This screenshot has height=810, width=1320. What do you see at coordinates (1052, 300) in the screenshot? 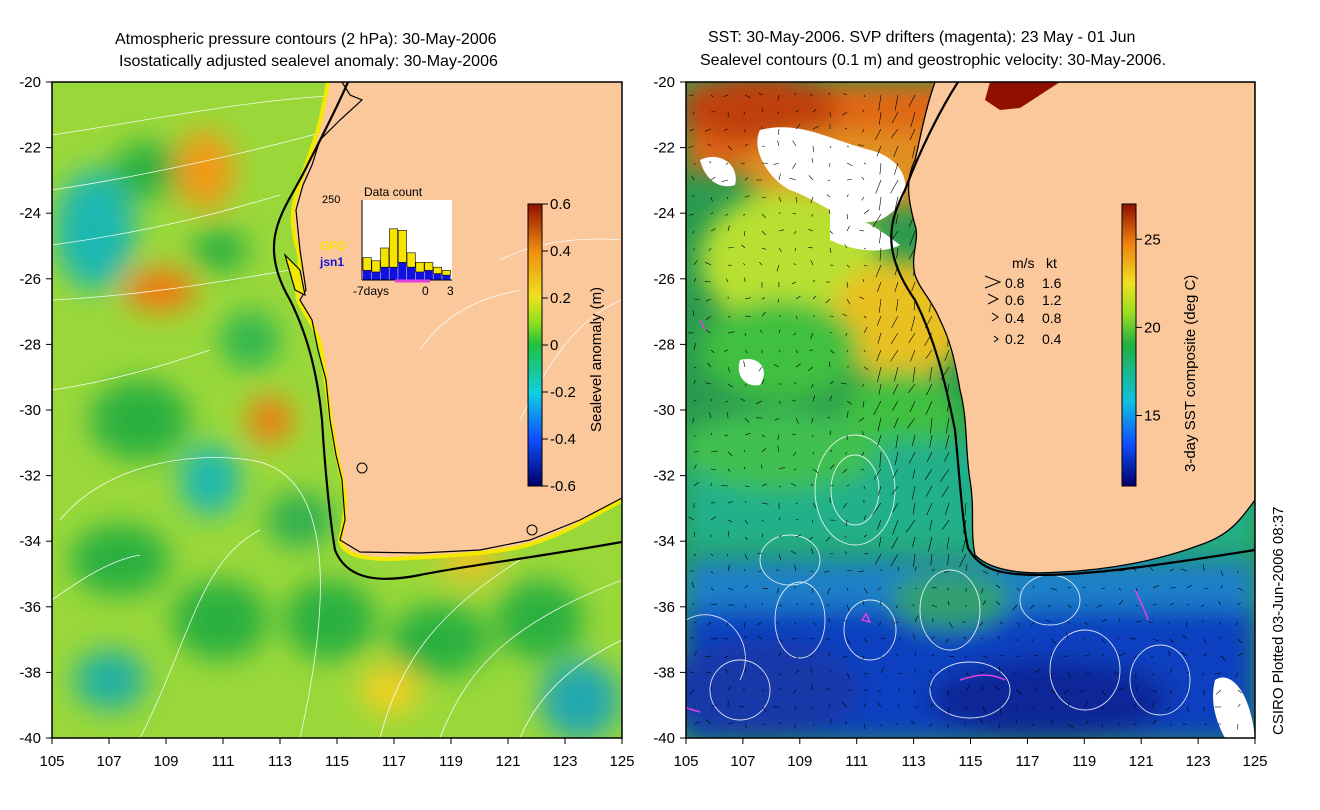
I see `velocity-legend-row2-kt: 1.2` at bounding box center [1052, 300].